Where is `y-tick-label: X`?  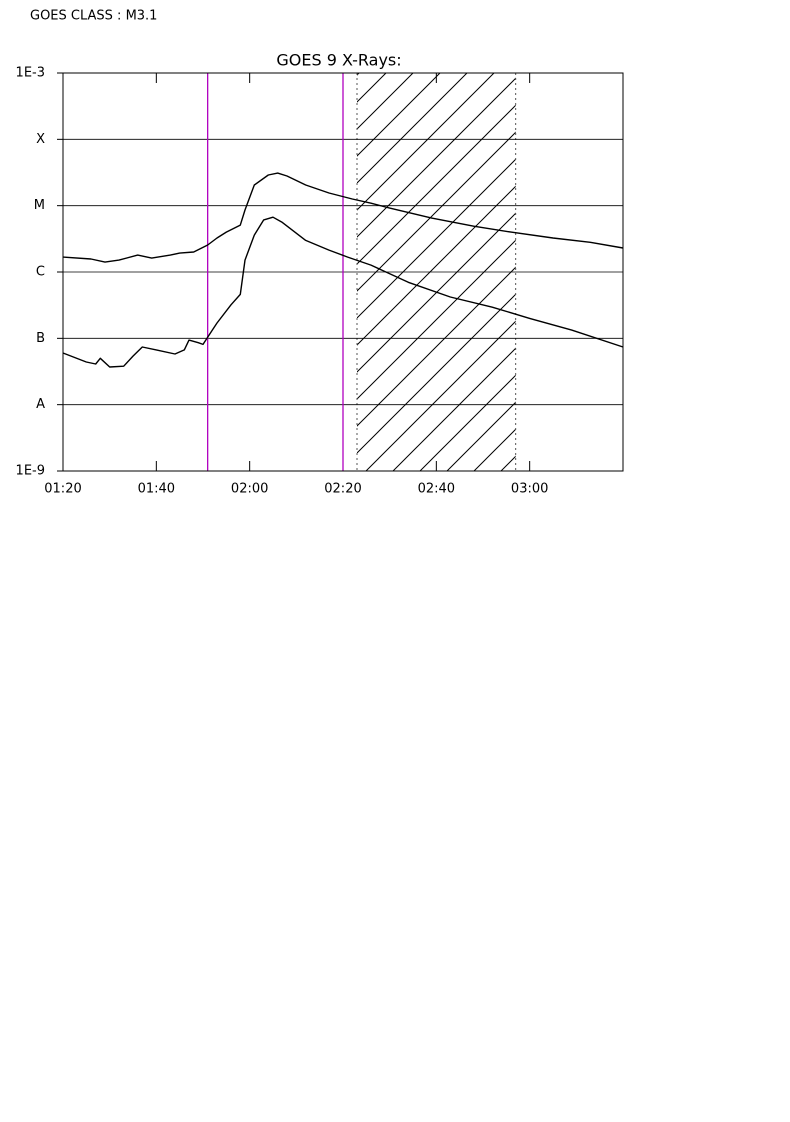 y-tick-label: X is located at coordinates (40, 139).